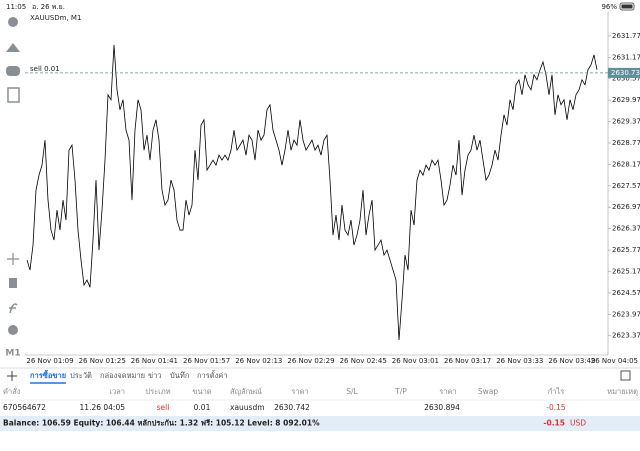 The width and height of the screenshot is (640, 451). Describe the element at coordinates (626, 36) in the screenshot. I see `y-tick-label: 2631.770` at that location.